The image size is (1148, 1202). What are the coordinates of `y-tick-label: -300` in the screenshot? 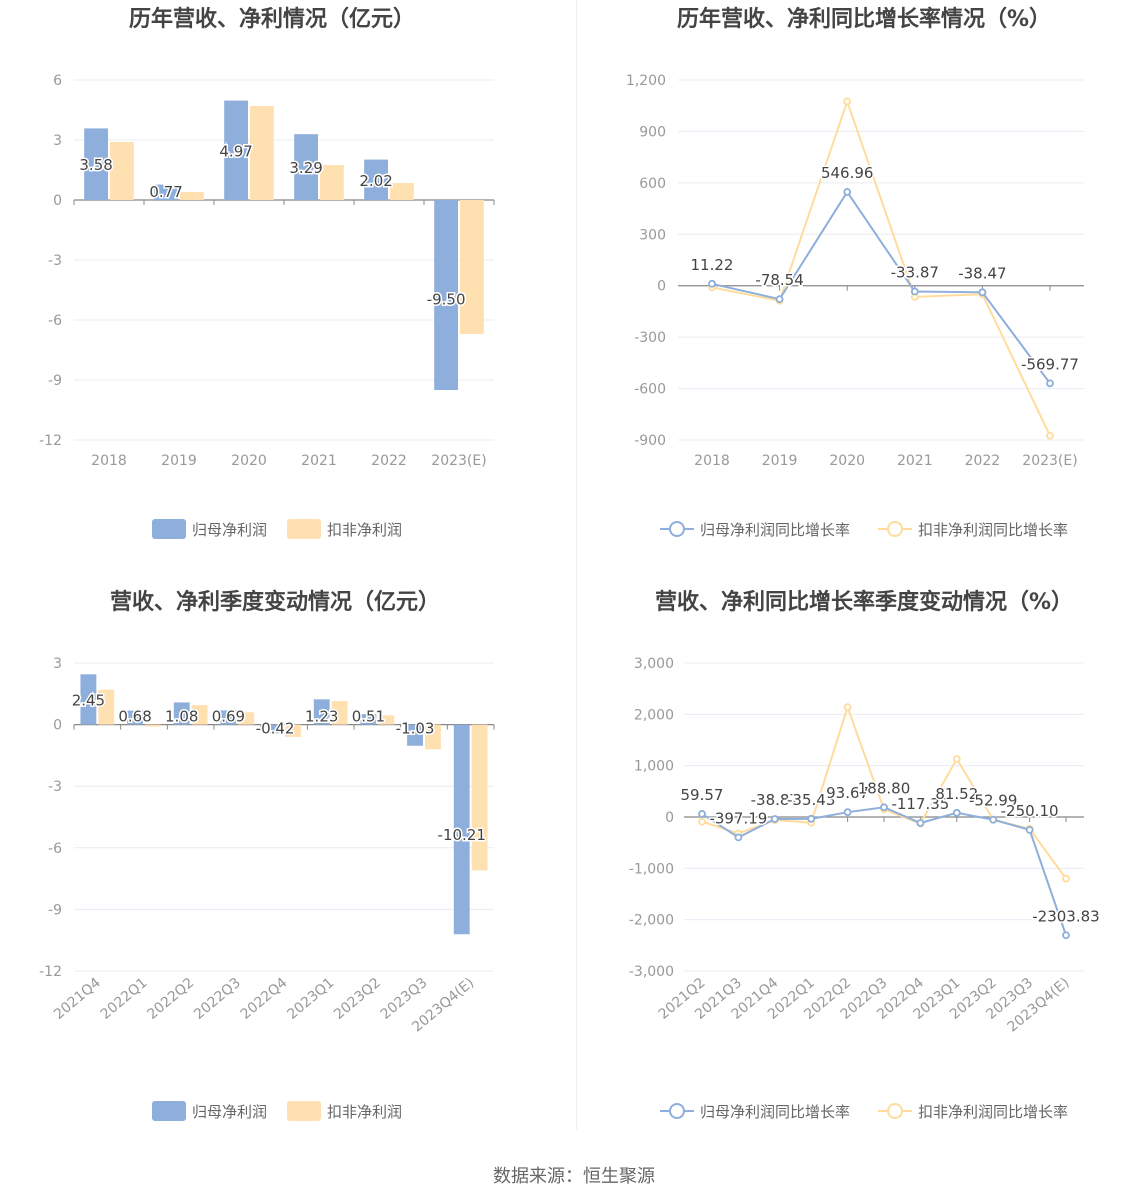 It's located at (650, 338).